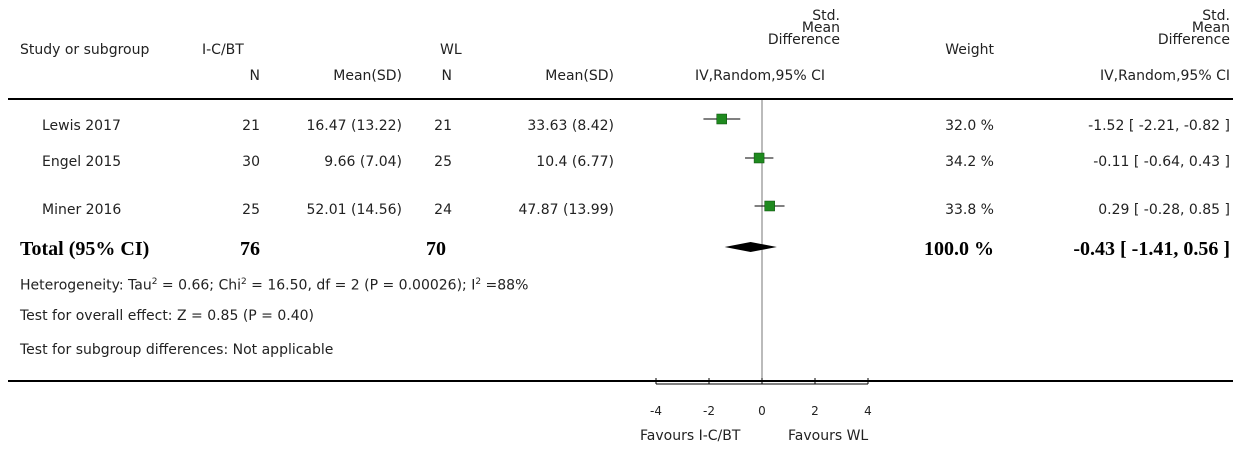 Image resolution: width=1241 pixels, height=451 pixels. What do you see at coordinates (969, 126) in the screenshot?
I see `study-weight: 32.0 %` at bounding box center [969, 126].